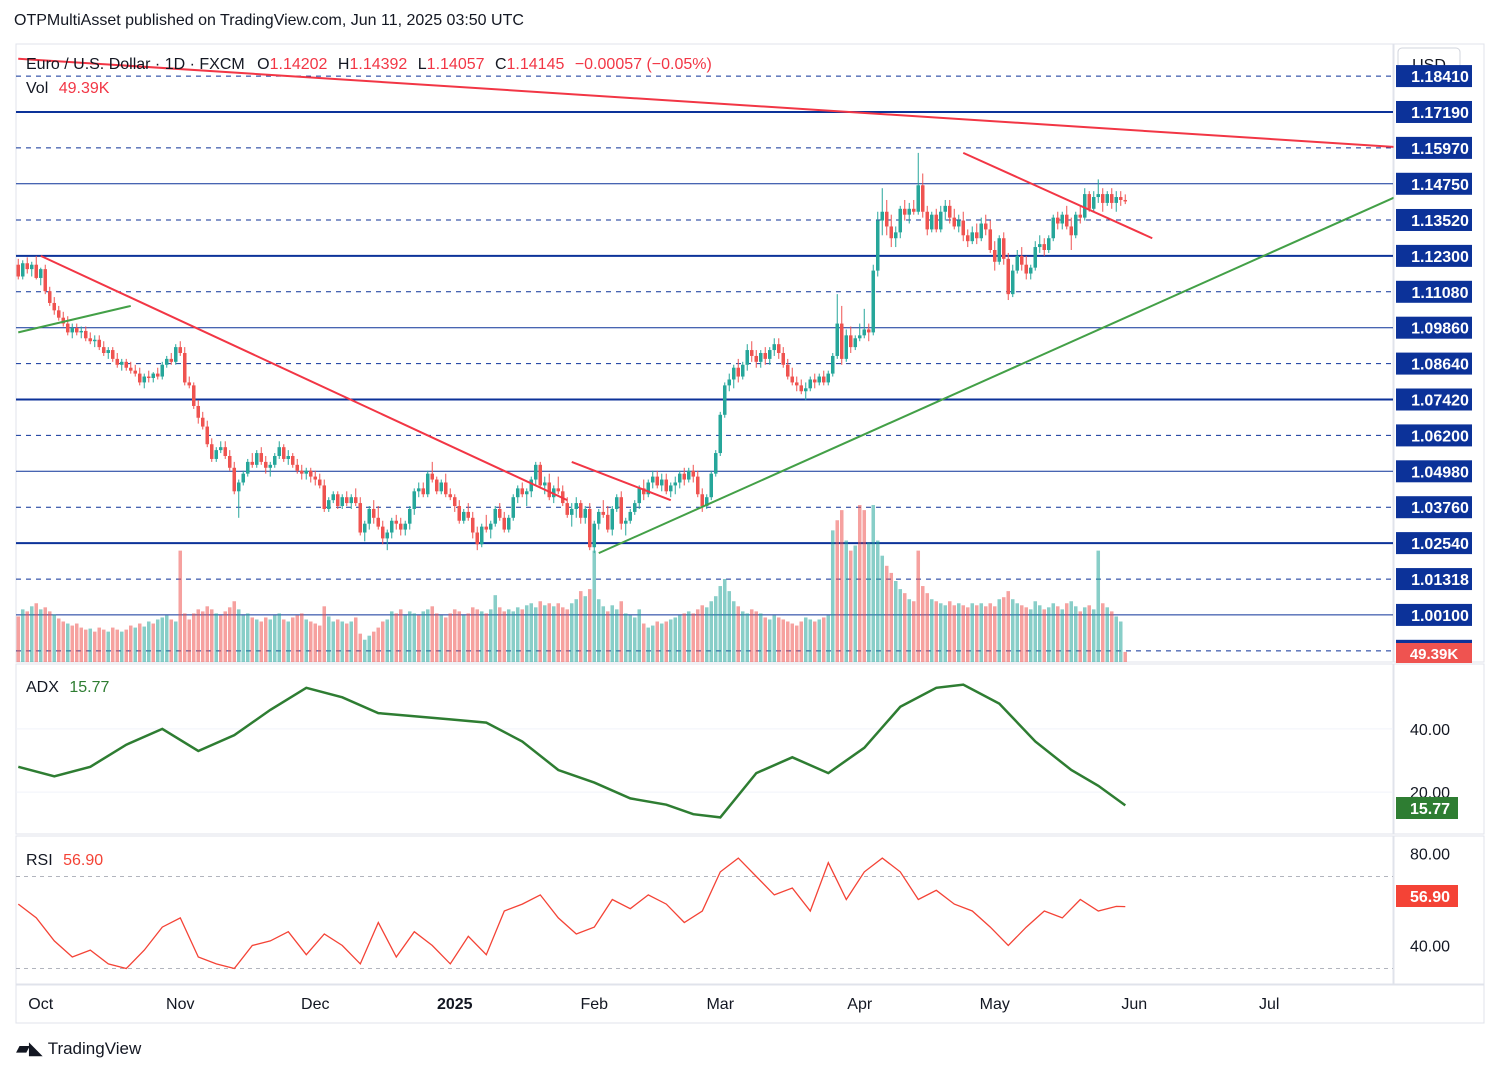  What do you see at coordinates (1439, 910) in the screenshot?
I see `rsi-axis` at bounding box center [1439, 910].